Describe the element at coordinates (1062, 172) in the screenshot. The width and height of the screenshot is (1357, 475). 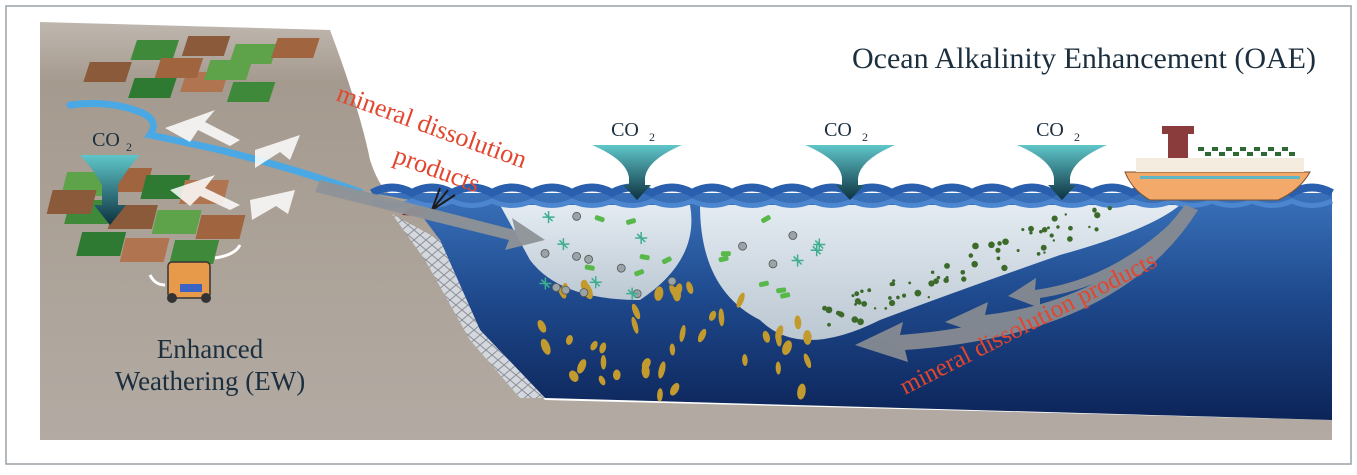
I see `co2-funnel-icon` at that location.